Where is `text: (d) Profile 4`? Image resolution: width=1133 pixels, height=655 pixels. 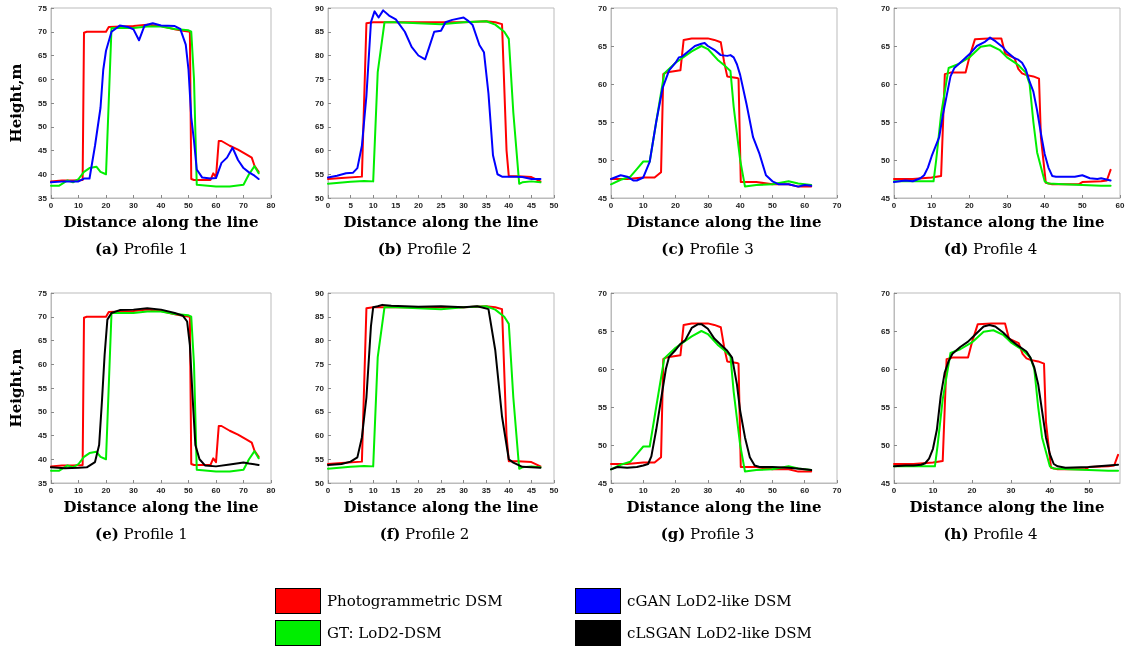 text: (d) Profile 4 is located at coordinates (990, 249).